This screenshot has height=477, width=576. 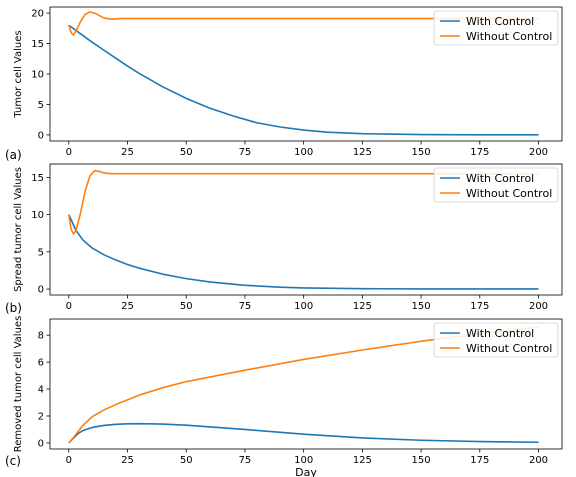 I want to click on y-tick-label: 4, so click(x=41, y=390).